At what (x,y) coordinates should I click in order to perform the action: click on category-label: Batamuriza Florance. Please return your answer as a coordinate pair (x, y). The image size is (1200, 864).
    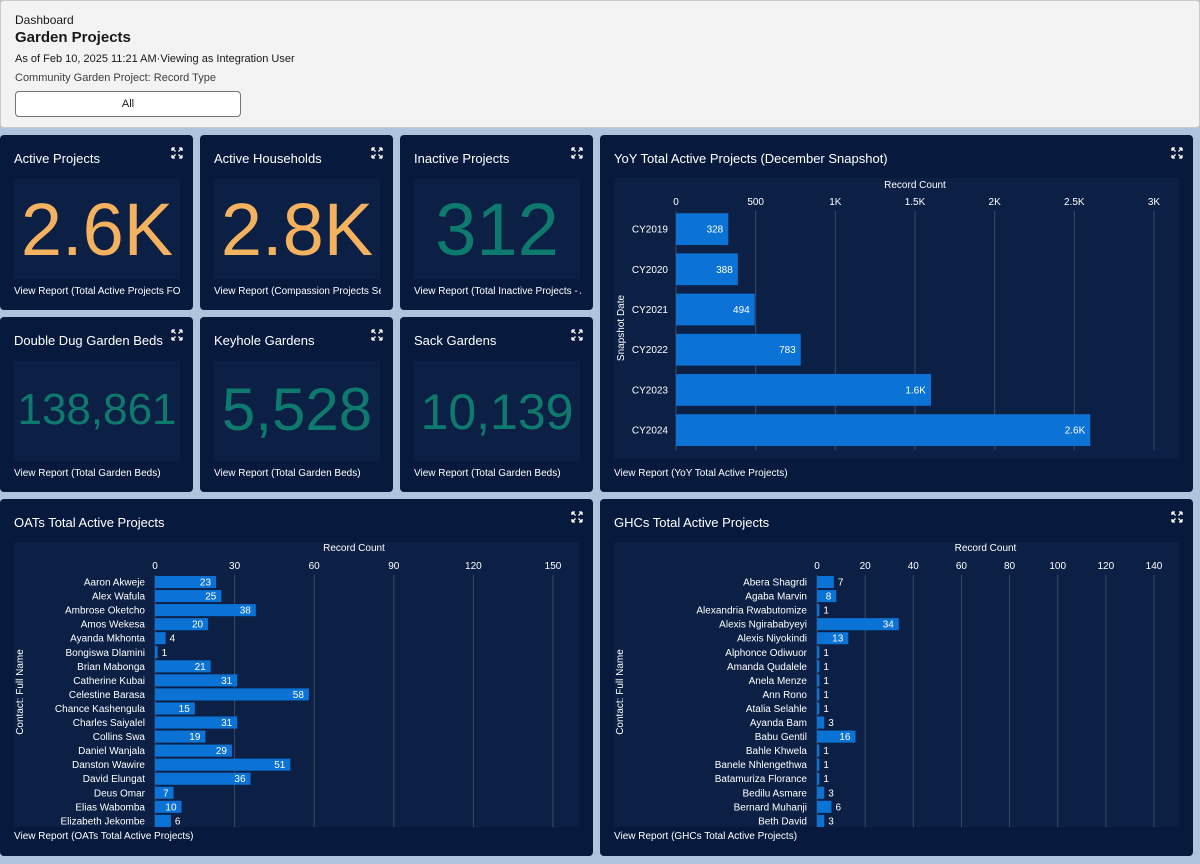
    Looking at the image, I should click on (761, 779).